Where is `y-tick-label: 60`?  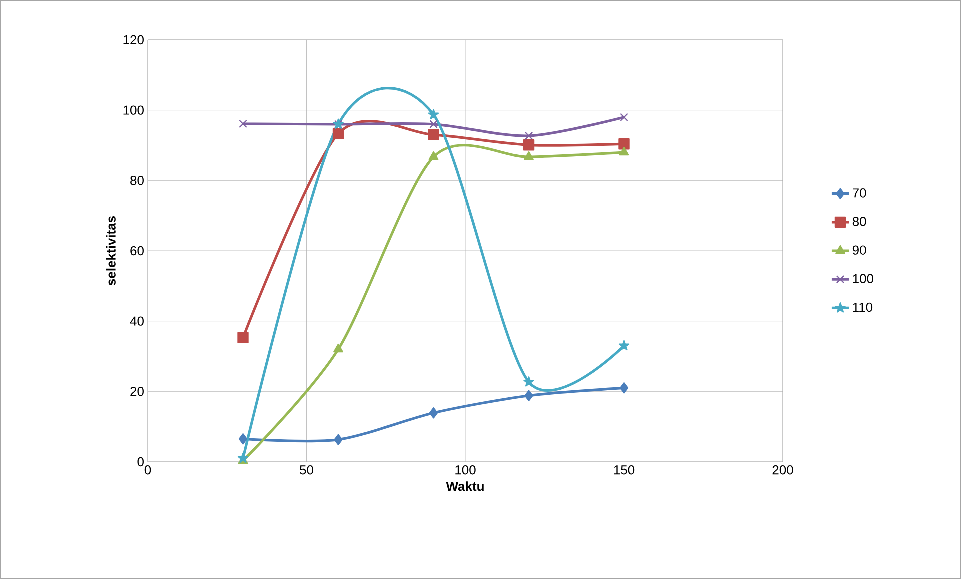 y-tick-label: 60 is located at coordinates (137, 251).